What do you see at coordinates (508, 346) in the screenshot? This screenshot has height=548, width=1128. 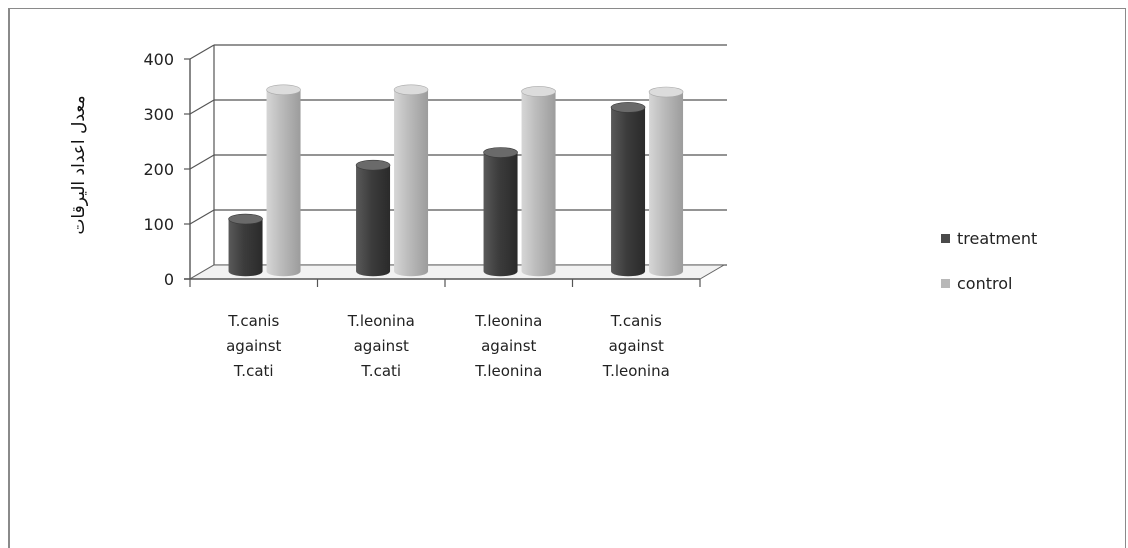 I see `x-category-label: T.leonina against T.leonina` at bounding box center [508, 346].